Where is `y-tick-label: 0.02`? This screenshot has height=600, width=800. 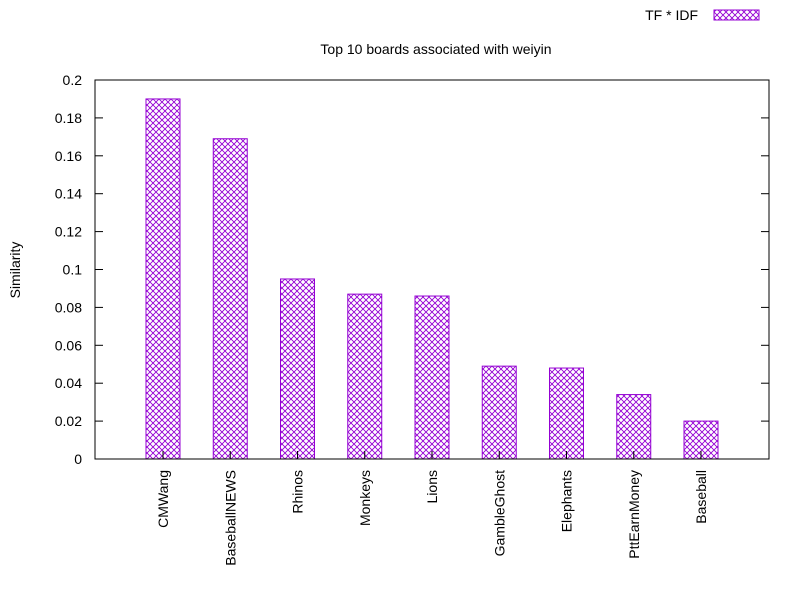 y-tick-label: 0.02 is located at coordinates (68, 421).